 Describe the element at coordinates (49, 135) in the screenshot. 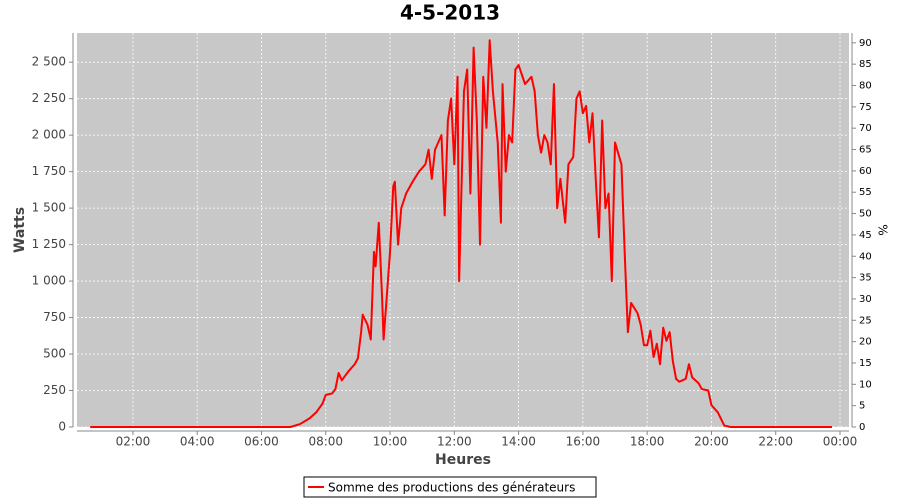

I see `y-tick-label: 2 000` at that location.